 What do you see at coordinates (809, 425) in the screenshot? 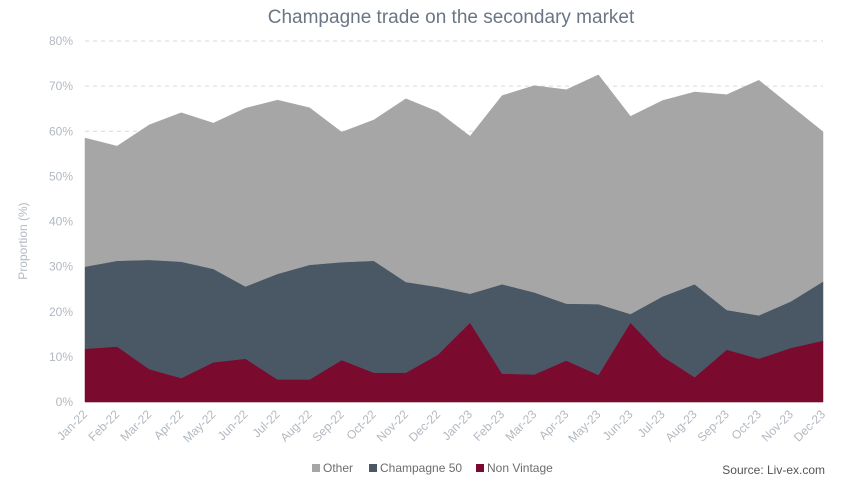
I see `x-tick-label: Dec-23` at bounding box center [809, 425].